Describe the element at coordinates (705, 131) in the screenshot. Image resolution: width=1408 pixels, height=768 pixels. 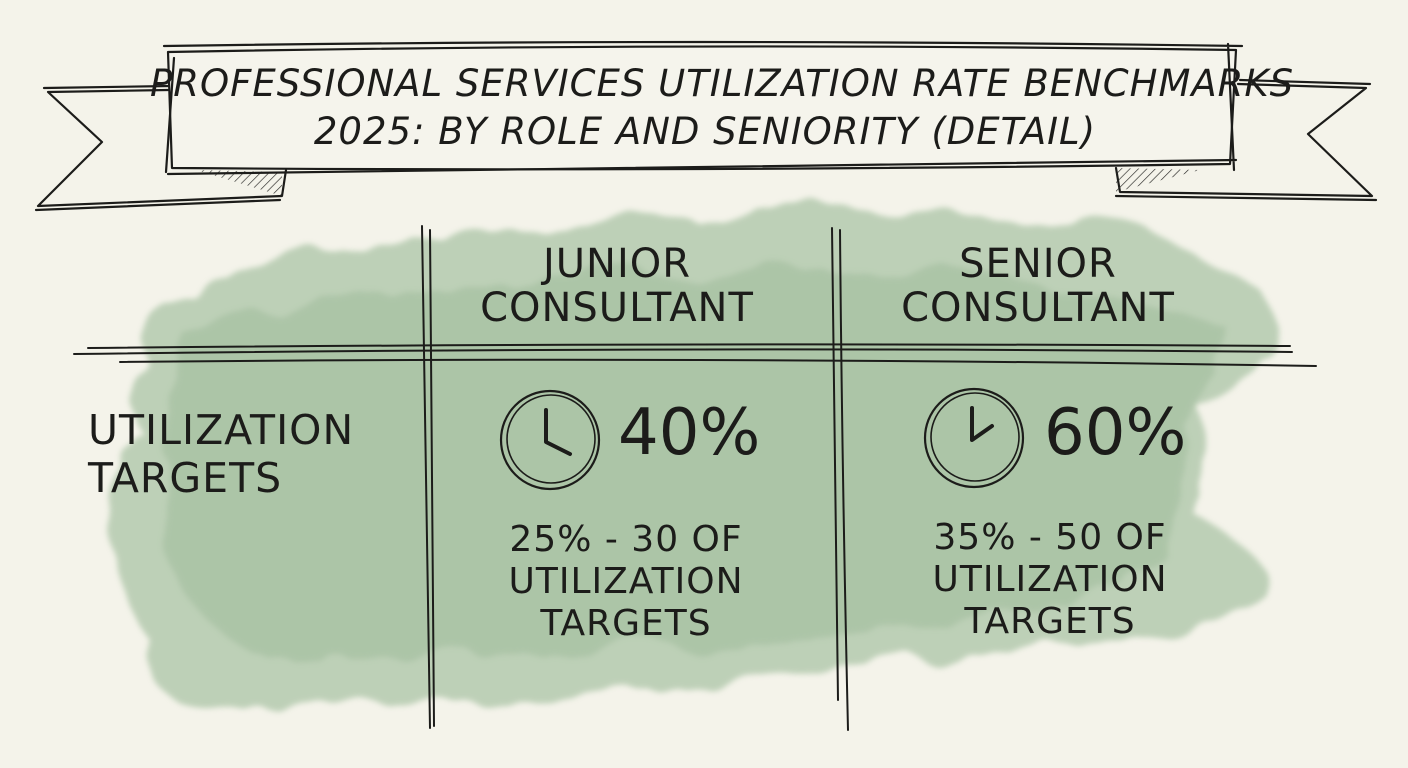
I see `chart-title-line-2: 2025: By Role and Seniority (Detail)` at that location.